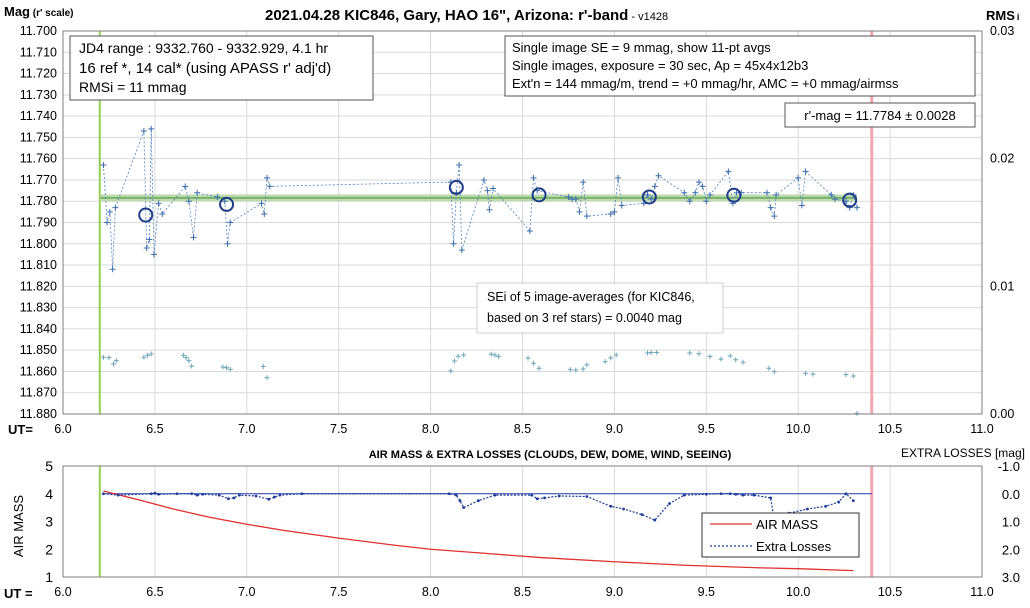 The width and height of the screenshot is (1030, 608). Describe the element at coordinates (38, 329) in the screenshot. I see `top-y-tick-label: 11.840` at that location.